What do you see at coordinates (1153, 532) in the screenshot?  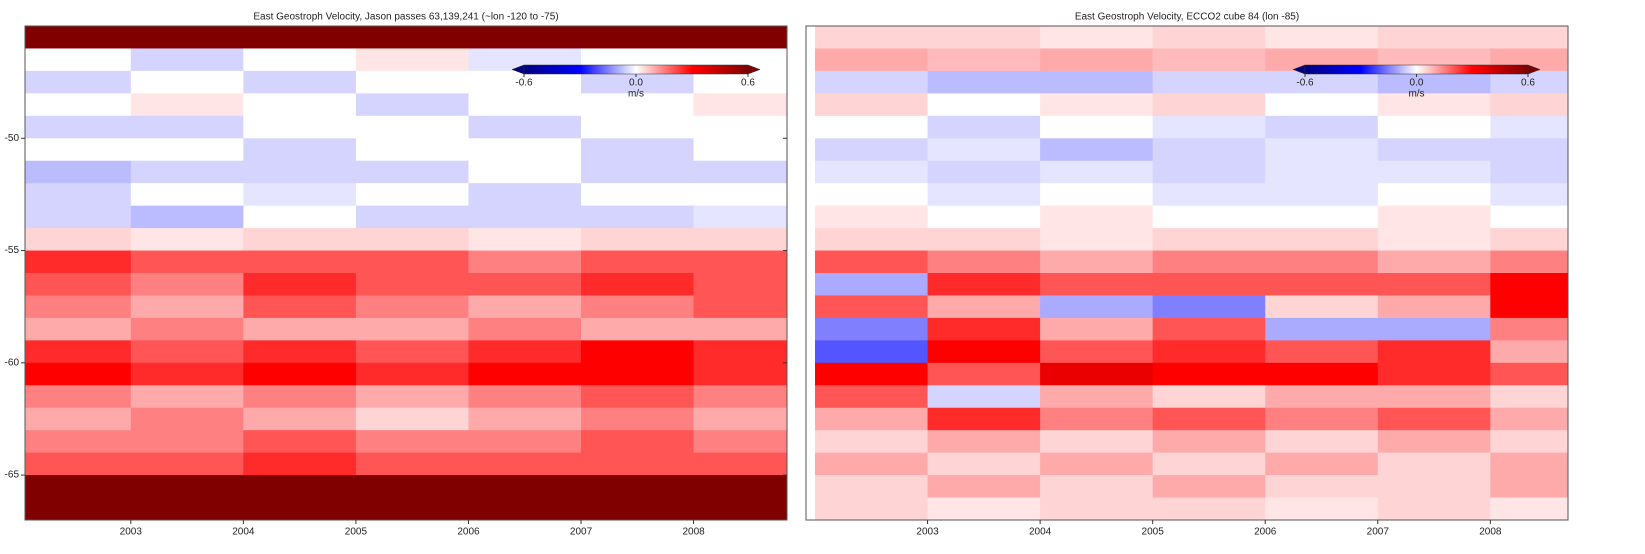 I see `x-tick-label: 2005` at bounding box center [1153, 532].